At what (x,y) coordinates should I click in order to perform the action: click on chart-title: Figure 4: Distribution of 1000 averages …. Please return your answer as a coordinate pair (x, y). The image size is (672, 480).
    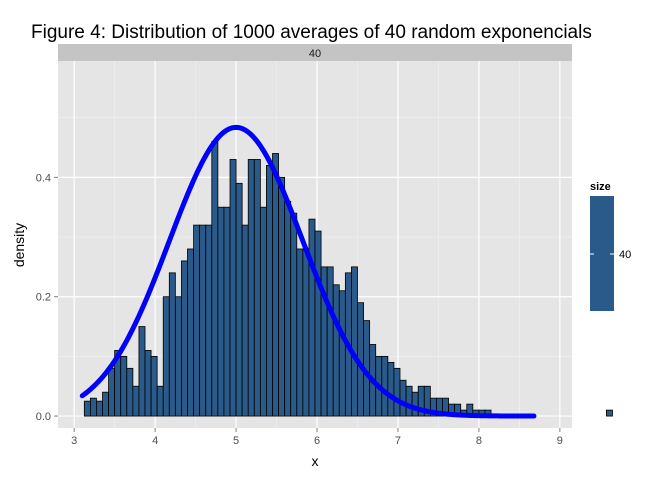
    Looking at the image, I should click on (311, 32).